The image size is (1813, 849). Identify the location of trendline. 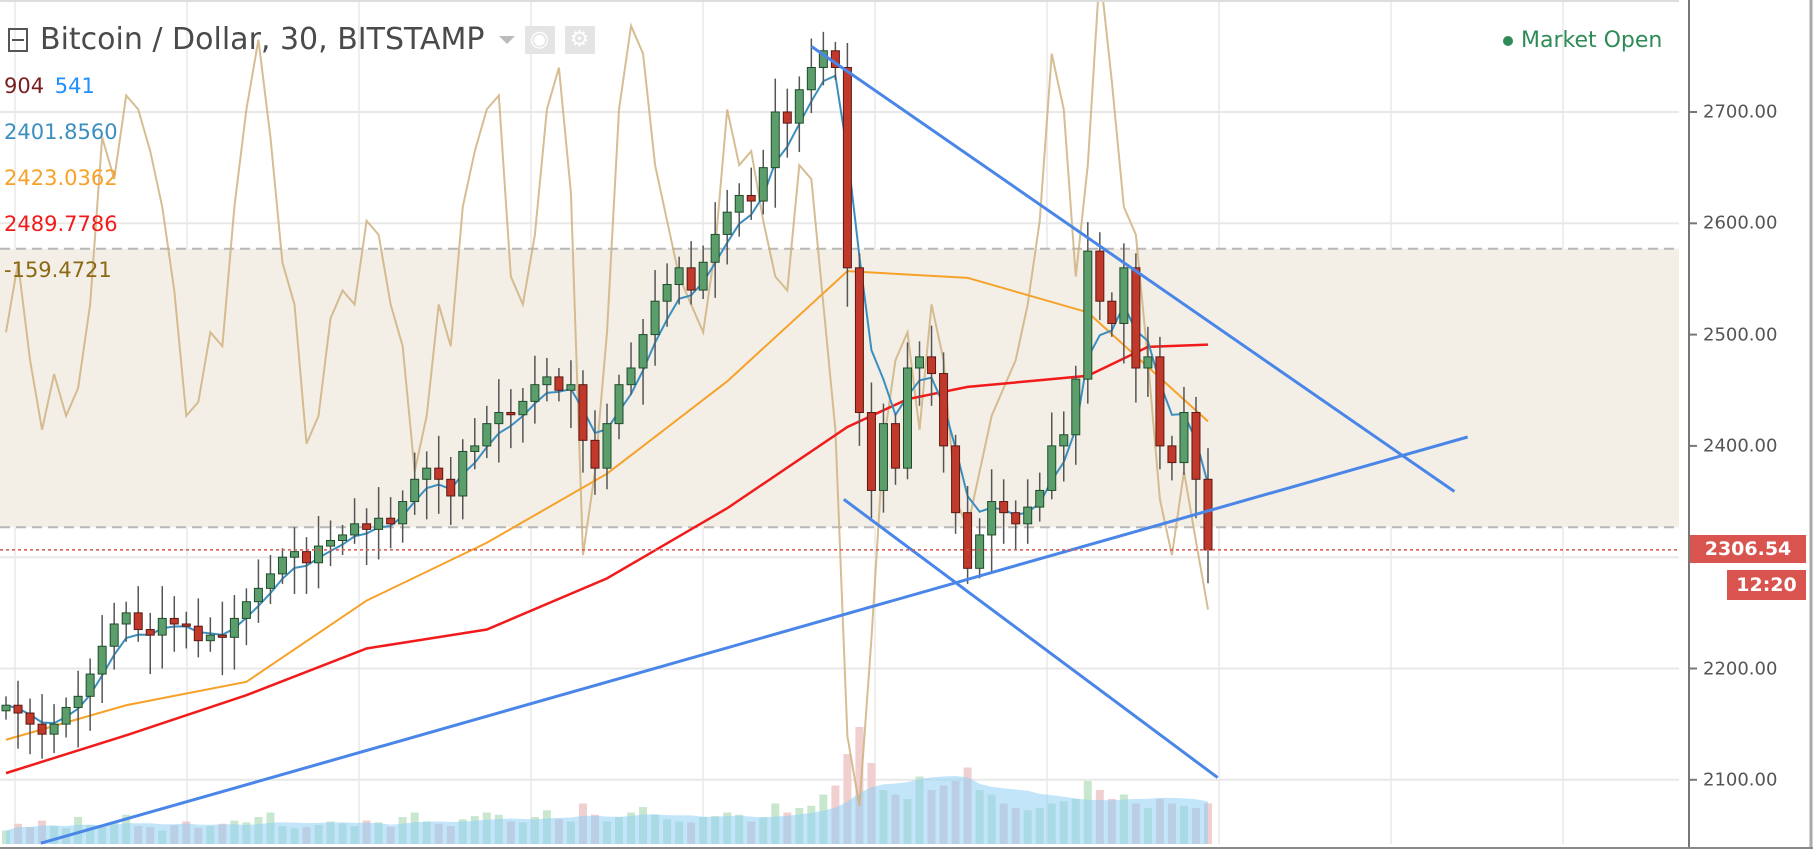
(1030, 638).